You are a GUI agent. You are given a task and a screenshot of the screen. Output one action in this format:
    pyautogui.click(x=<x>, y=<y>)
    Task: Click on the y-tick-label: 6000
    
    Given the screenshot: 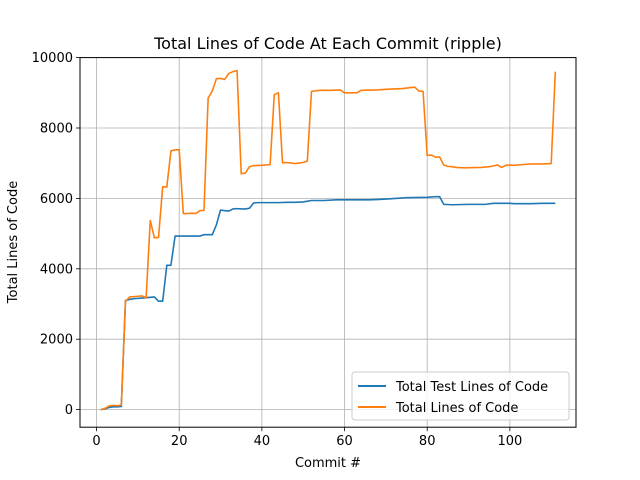 What is the action you would take?
    pyautogui.click(x=56, y=199)
    